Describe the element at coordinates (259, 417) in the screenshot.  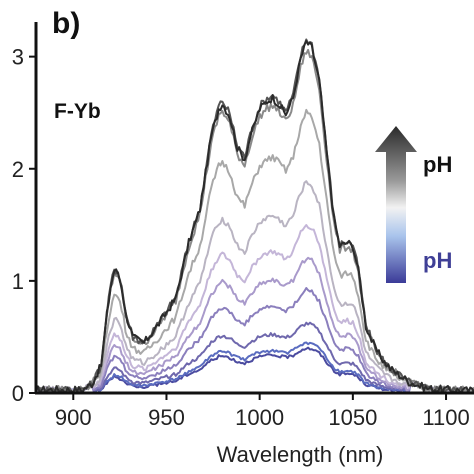
I see `x-tick-label: 1000` at that location.